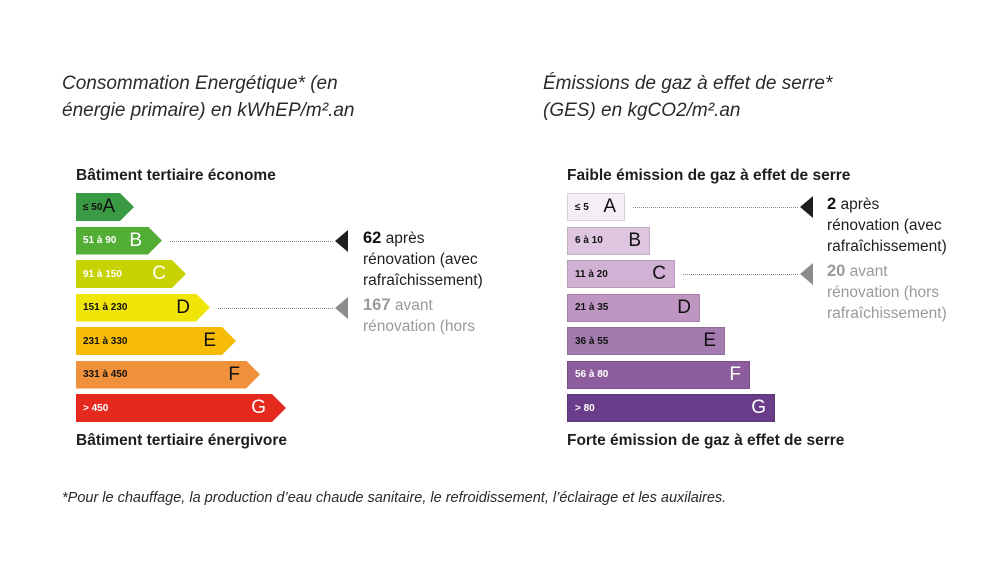 This screenshot has width=1000, height=588. Describe the element at coordinates (591, 274) in the screenshot. I see `class-range-label: 11 à 20` at that location.